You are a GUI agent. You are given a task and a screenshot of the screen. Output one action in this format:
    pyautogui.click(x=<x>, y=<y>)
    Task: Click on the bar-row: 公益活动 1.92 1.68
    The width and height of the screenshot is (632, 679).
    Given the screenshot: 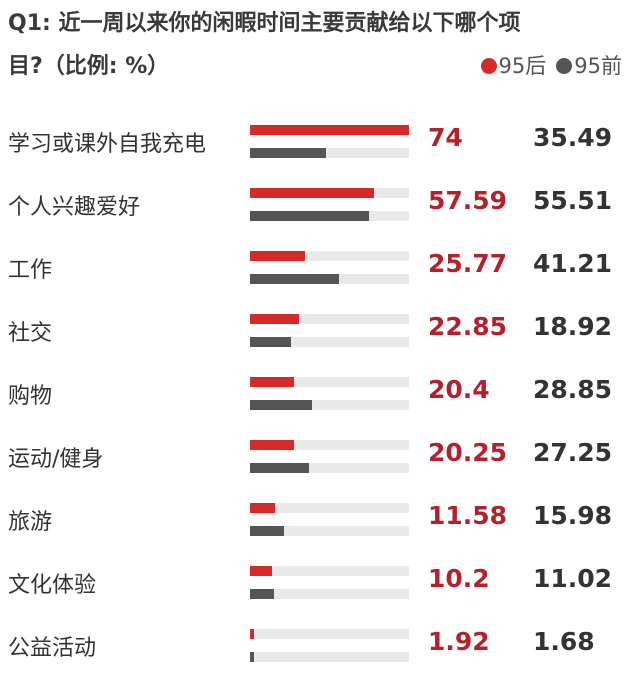 What is the action you would take?
    pyautogui.click(x=316, y=645)
    